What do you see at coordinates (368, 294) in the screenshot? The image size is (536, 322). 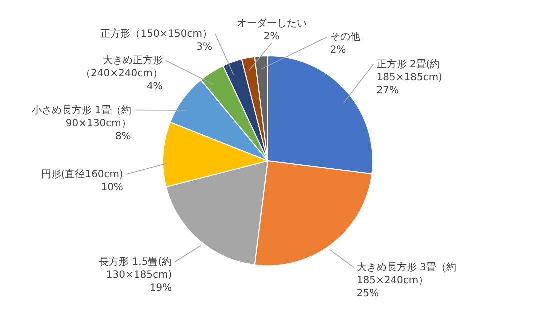 I see `data-label: 25%` at bounding box center [368, 294].